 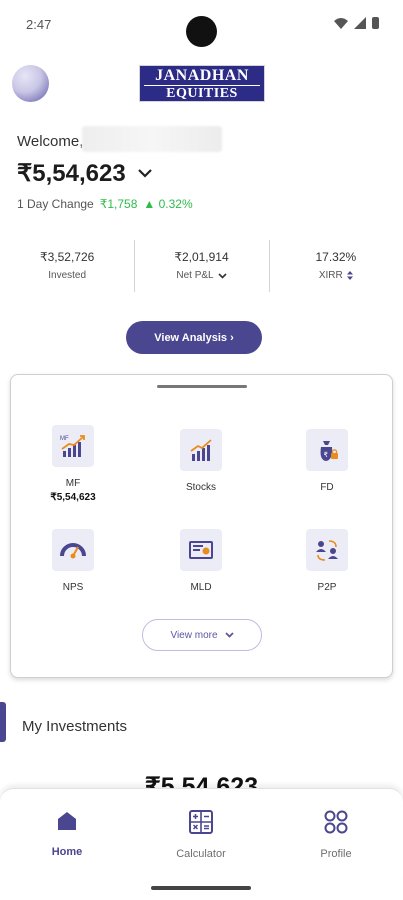 I want to click on nav-profile-label: Profile, so click(x=336, y=854).